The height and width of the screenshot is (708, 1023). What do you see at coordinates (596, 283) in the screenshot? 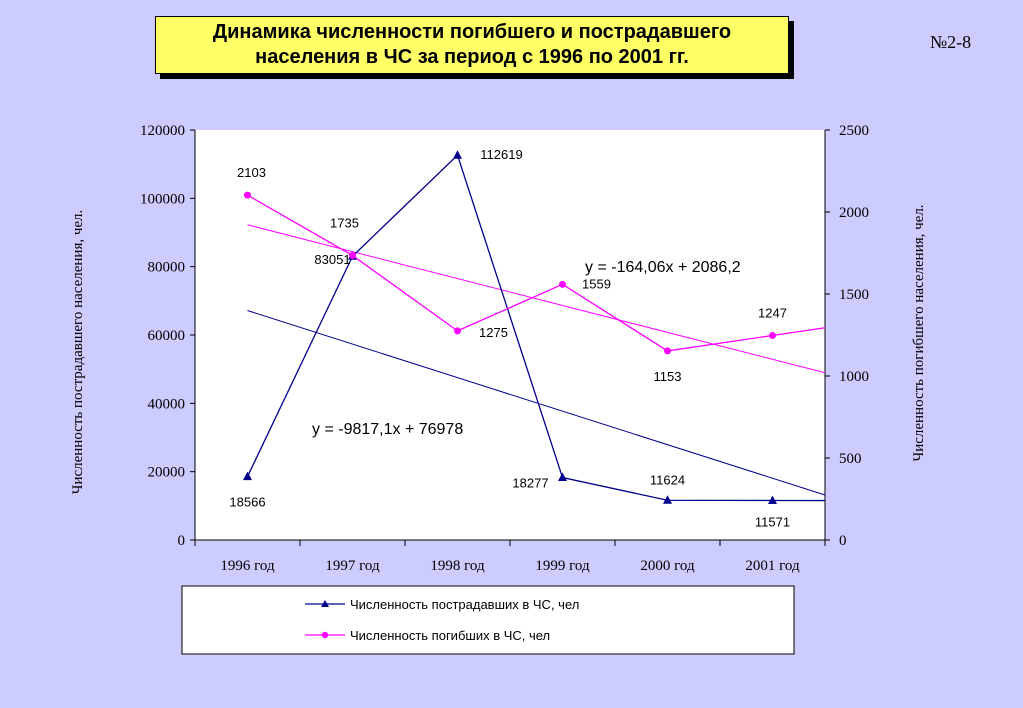
I see `data-label-dead: 1559` at bounding box center [596, 283].